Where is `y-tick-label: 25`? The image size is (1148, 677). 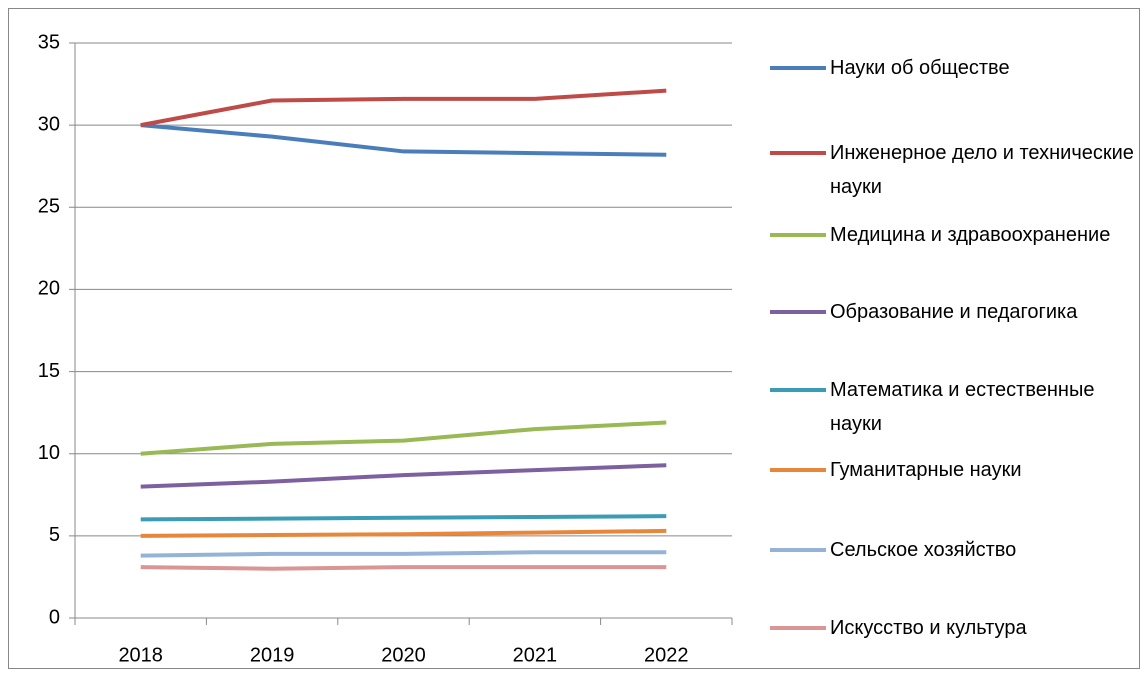
y-tick-label: 25 is located at coordinates (49, 207).